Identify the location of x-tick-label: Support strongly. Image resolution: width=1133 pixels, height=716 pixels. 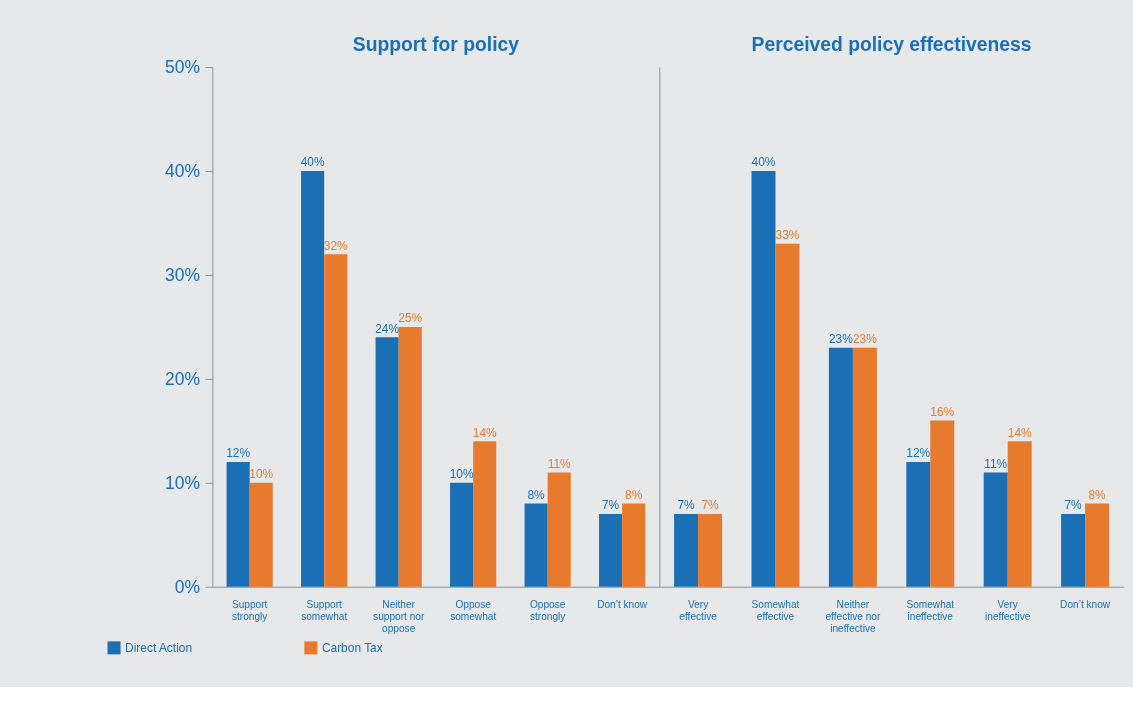
(250, 611).